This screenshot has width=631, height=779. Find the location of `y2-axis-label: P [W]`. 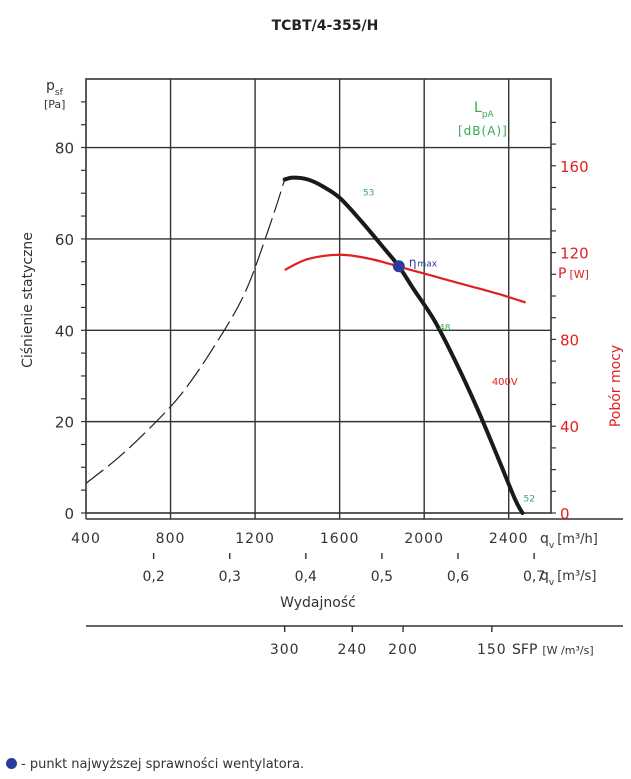

y2-axis-label: P [W] is located at coordinates (573, 274).